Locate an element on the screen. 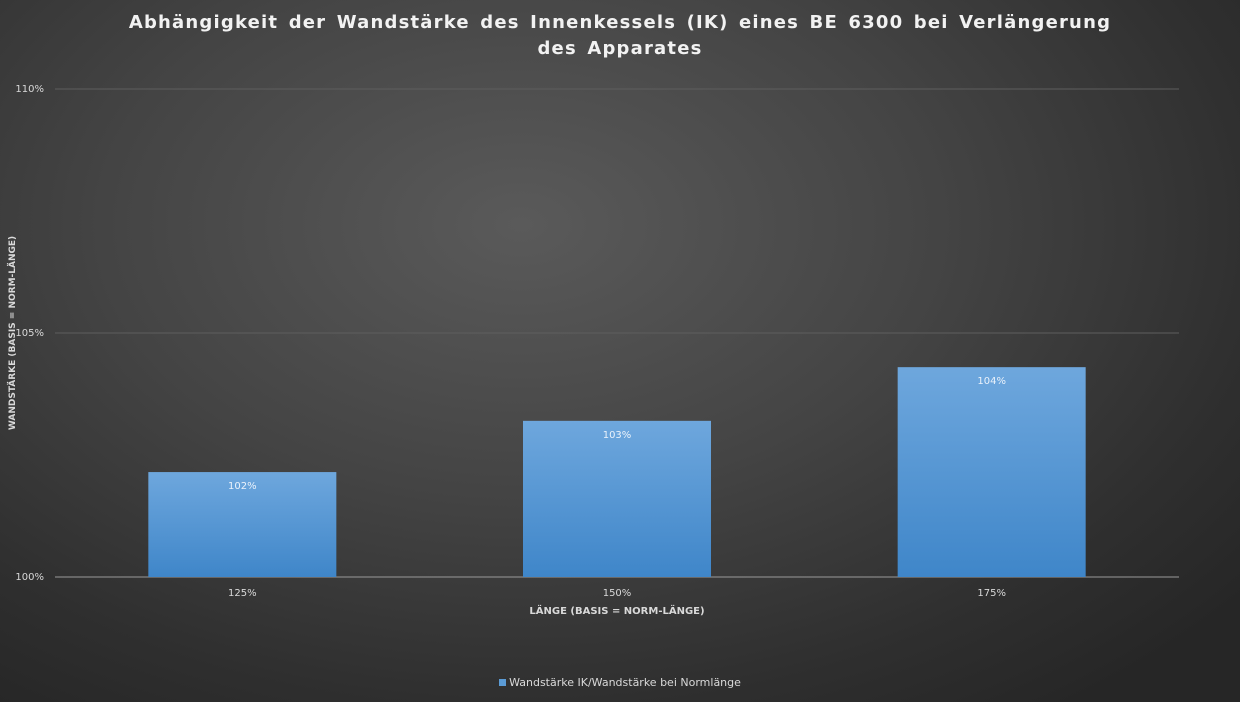 The image size is (1240, 702). y-axis-title: WANDSTÄRKE (BASIS = NORM-LÄNGE) is located at coordinates (12, 333).